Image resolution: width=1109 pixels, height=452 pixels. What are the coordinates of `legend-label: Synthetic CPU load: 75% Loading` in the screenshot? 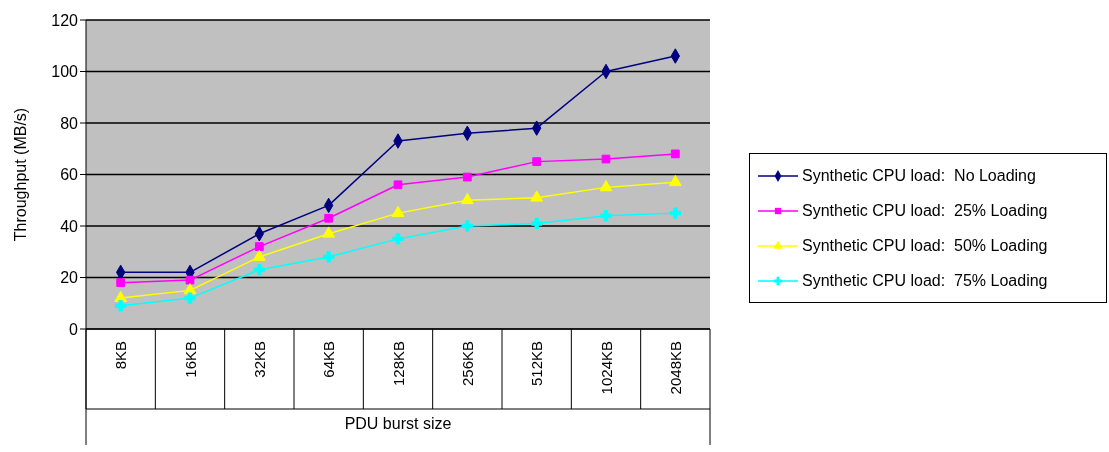 It's located at (925, 280).